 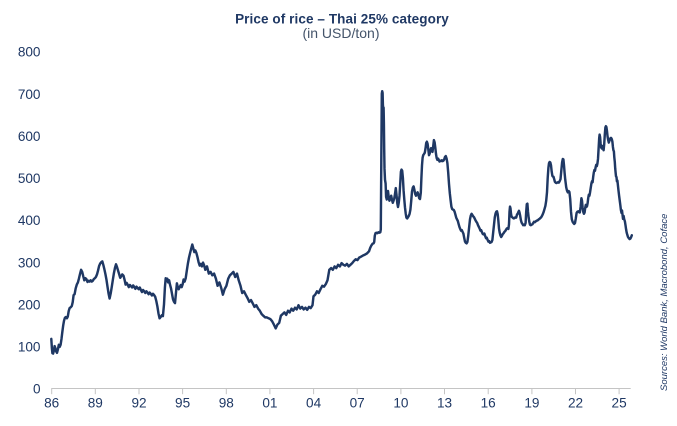 What do you see at coordinates (37, 389) in the screenshot?
I see `svg-text: 0` at bounding box center [37, 389].